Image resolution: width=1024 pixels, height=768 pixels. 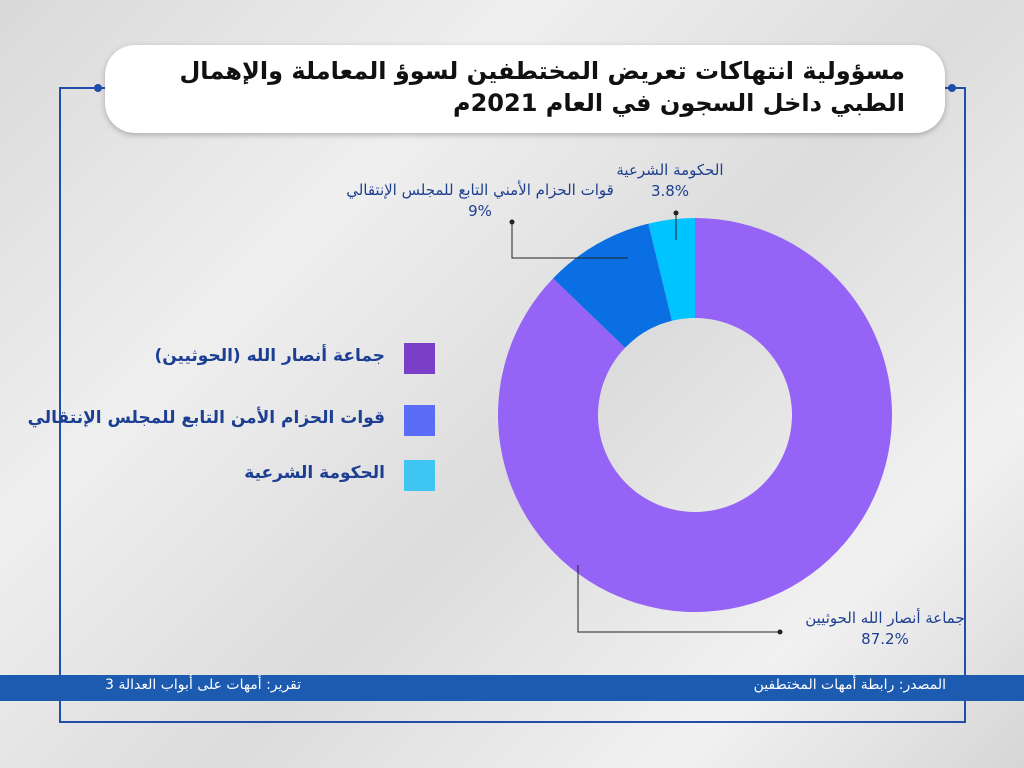 What do you see at coordinates (670, 170) in the screenshot?
I see `slice-name: الحكومة الشرعية` at bounding box center [670, 170].